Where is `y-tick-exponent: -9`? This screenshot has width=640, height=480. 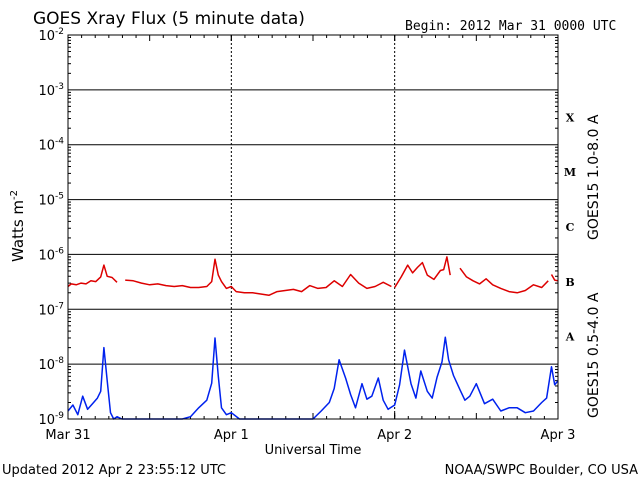
y-tick-exponent: -9 is located at coordinates (59, 416).